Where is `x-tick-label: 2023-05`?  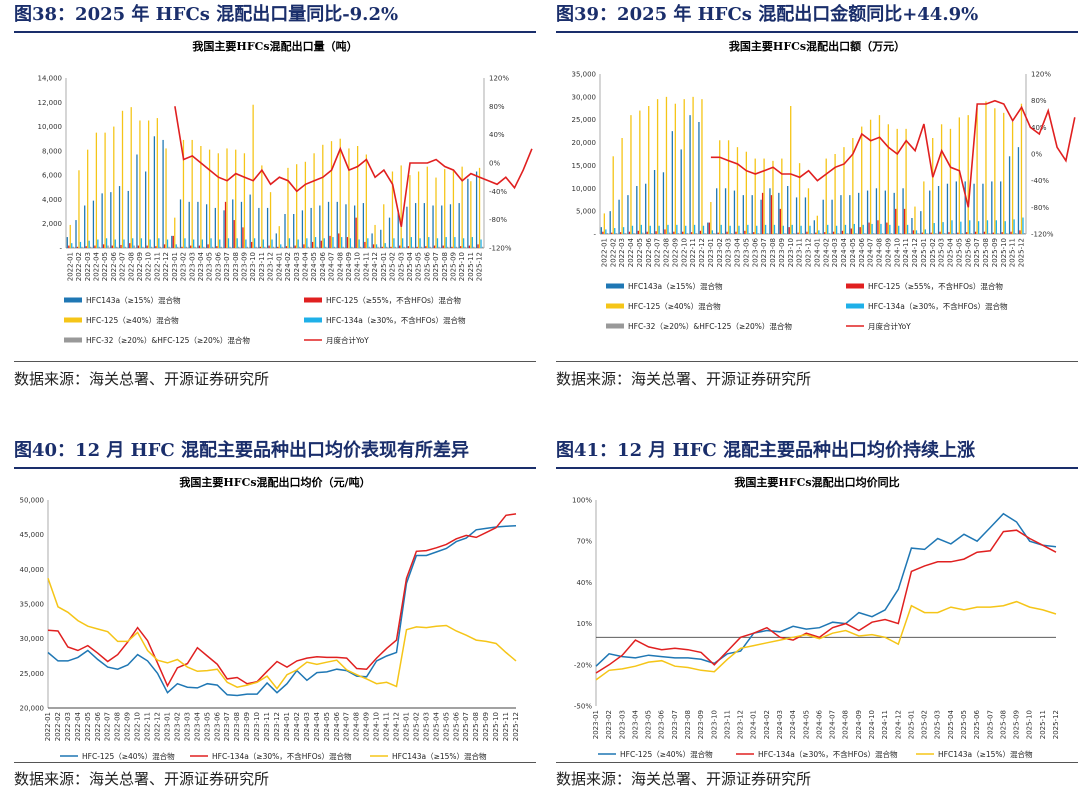
x-tick-label: 2023-05 is located at coordinates (649, 724).